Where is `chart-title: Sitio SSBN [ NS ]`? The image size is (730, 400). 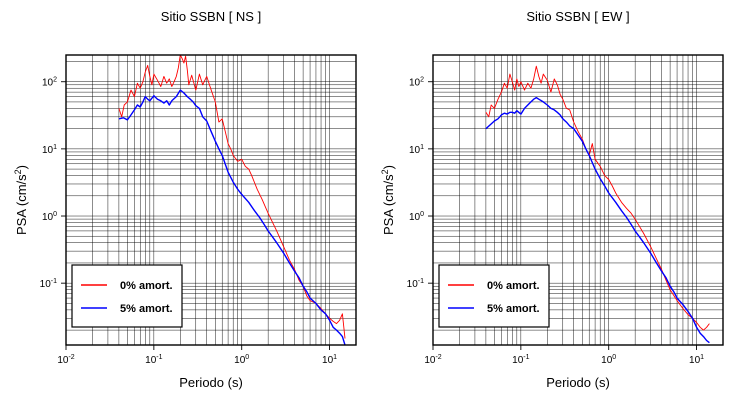 chart-title: Sitio SSBN [ NS ] is located at coordinates (211, 16).